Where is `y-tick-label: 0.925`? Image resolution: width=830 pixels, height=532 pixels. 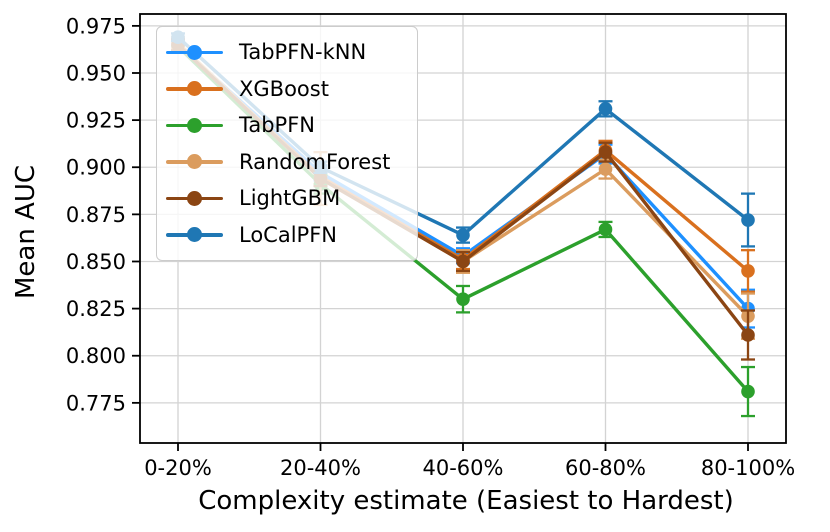 y-tick-label: 0.925 is located at coordinates (96, 121).